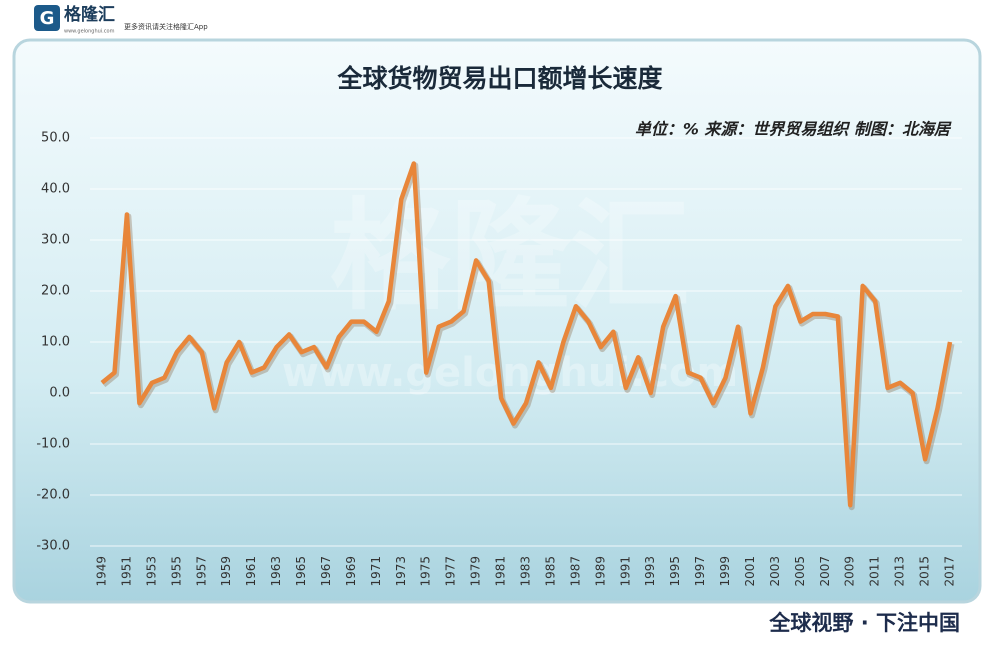 The height and width of the screenshot is (645, 1000). Describe the element at coordinates (226, 571) in the screenshot. I see `x-tick-label: 1959` at that location.